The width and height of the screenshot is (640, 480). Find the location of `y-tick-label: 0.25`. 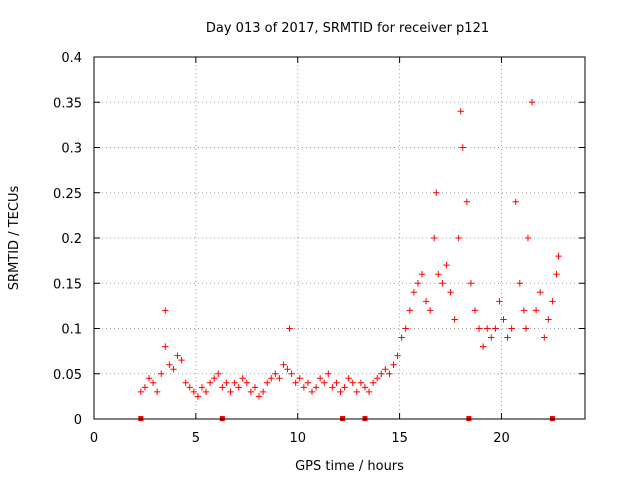

y-tick-label: 0.25 is located at coordinates (67, 194).